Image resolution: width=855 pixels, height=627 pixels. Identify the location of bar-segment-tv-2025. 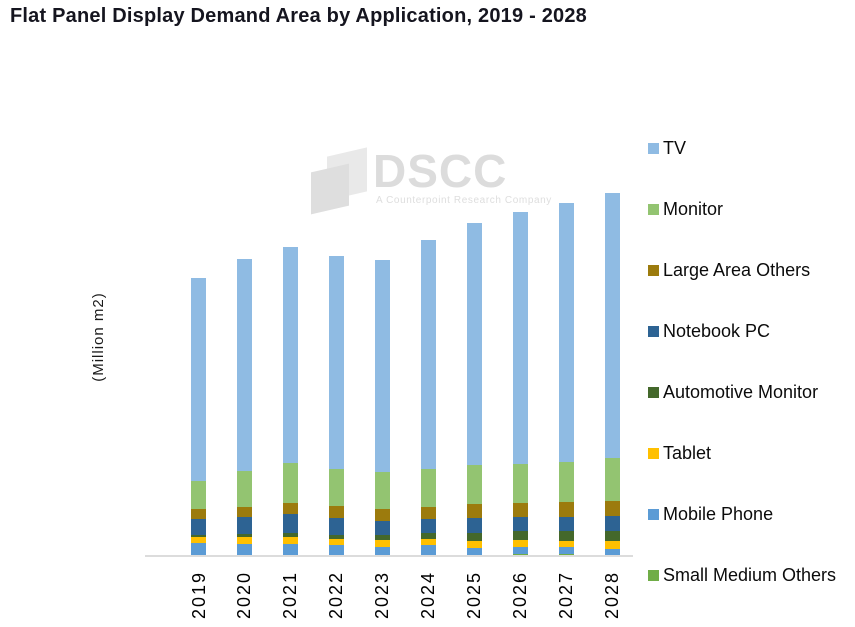
(474, 344).